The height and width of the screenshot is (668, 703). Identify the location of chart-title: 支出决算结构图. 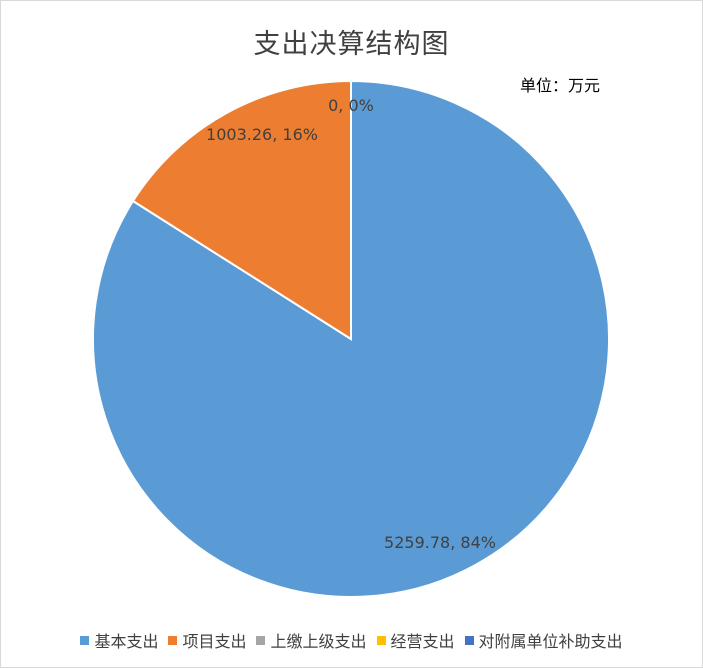
(351, 44).